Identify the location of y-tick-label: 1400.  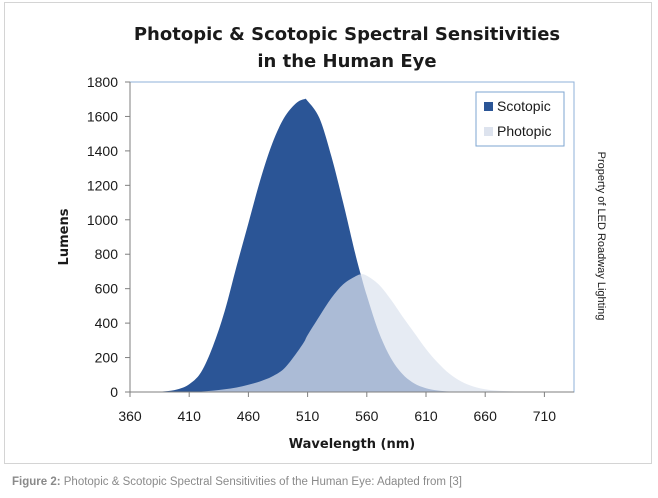
(102, 151).